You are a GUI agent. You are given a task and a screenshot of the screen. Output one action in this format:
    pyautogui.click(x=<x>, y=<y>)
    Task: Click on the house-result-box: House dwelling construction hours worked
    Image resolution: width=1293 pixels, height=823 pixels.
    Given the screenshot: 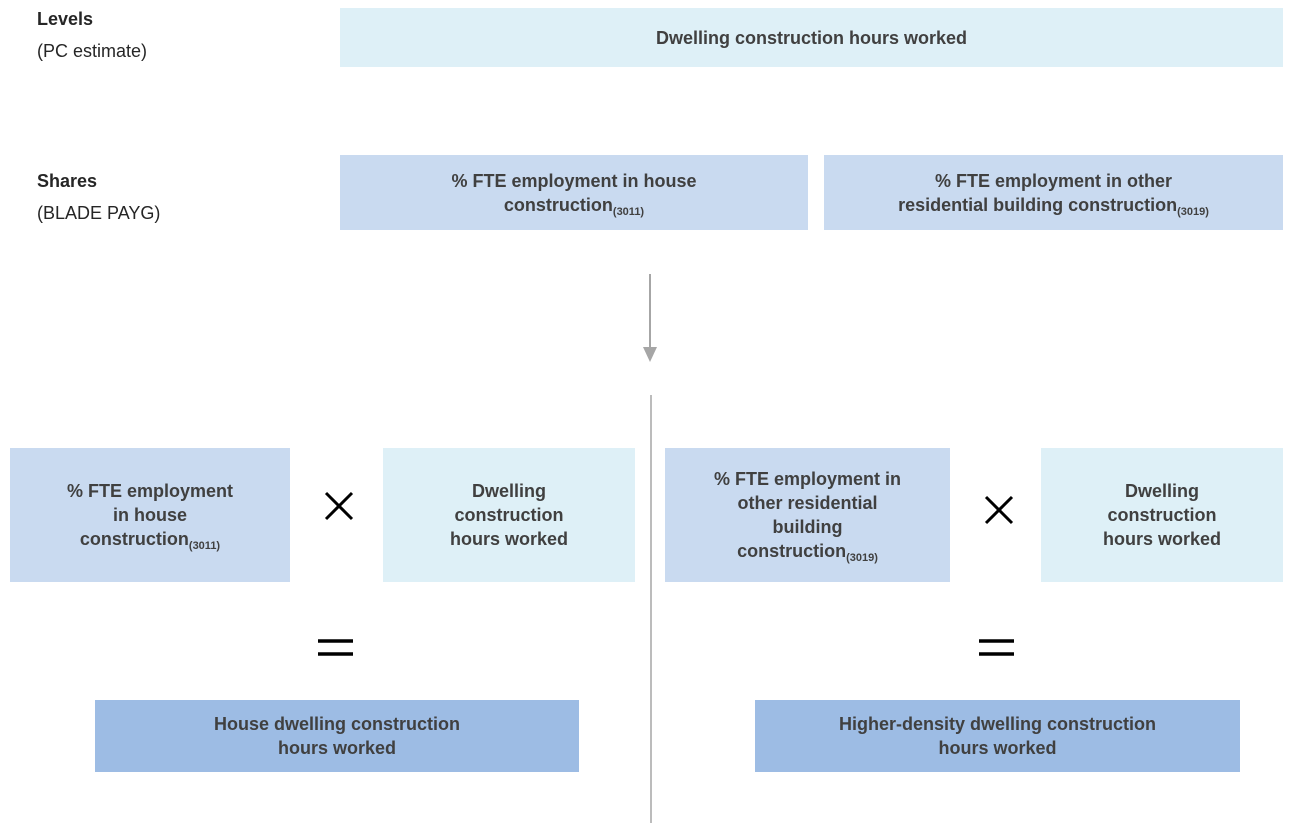 What is the action you would take?
    pyautogui.click(x=337, y=736)
    